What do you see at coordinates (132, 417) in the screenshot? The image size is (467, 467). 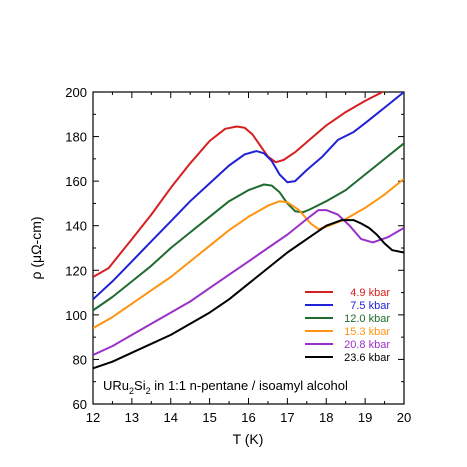 I see `x-tick-label: 13` at bounding box center [132, 417].